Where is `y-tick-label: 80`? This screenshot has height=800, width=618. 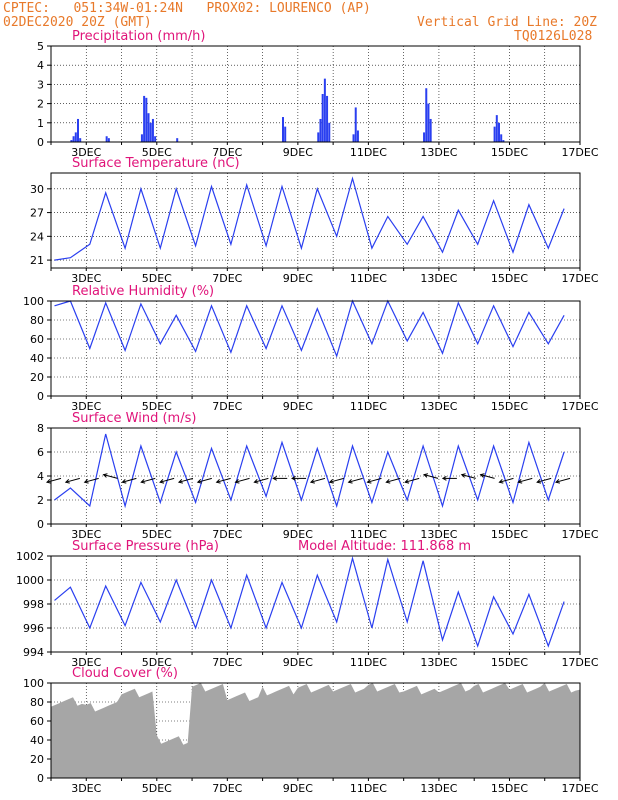
y-tick-label: 80 is located at coordinates (37, 702).